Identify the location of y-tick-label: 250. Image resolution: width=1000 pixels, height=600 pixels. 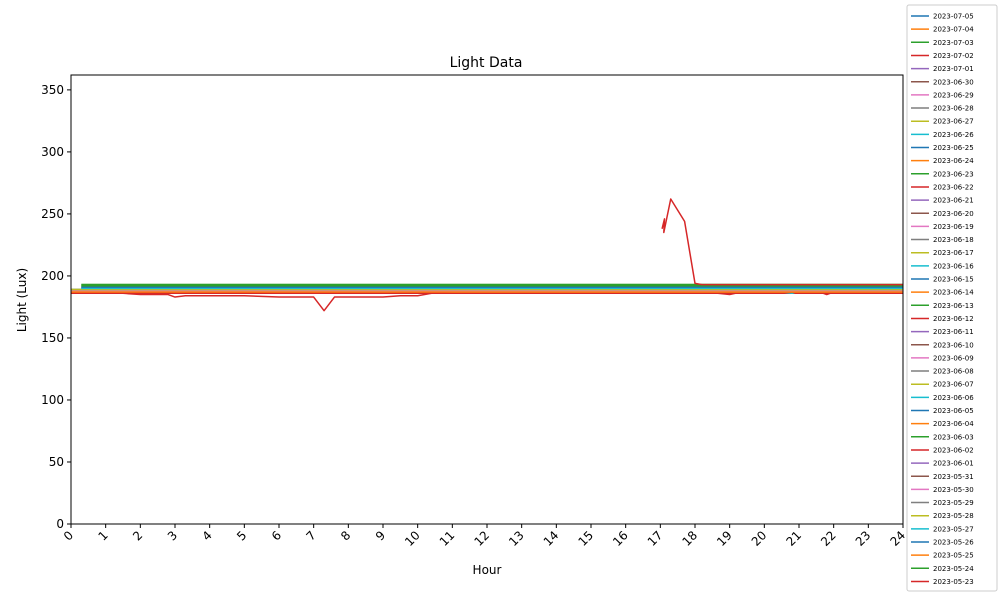
(52, 214).